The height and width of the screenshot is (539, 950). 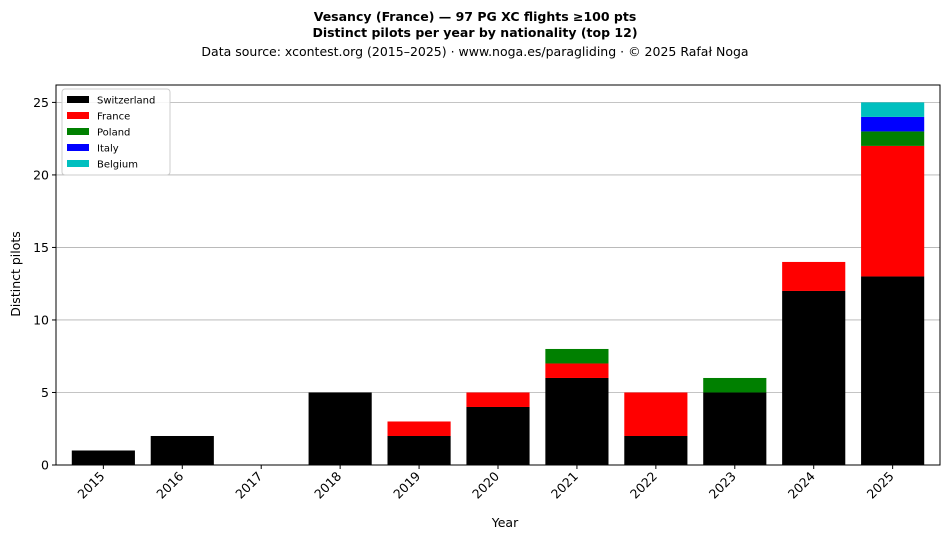 What do you see at coordinates (45, 392) in the screenshot?
I see `y-tick-label: 5` at bounding box center [45, 392].